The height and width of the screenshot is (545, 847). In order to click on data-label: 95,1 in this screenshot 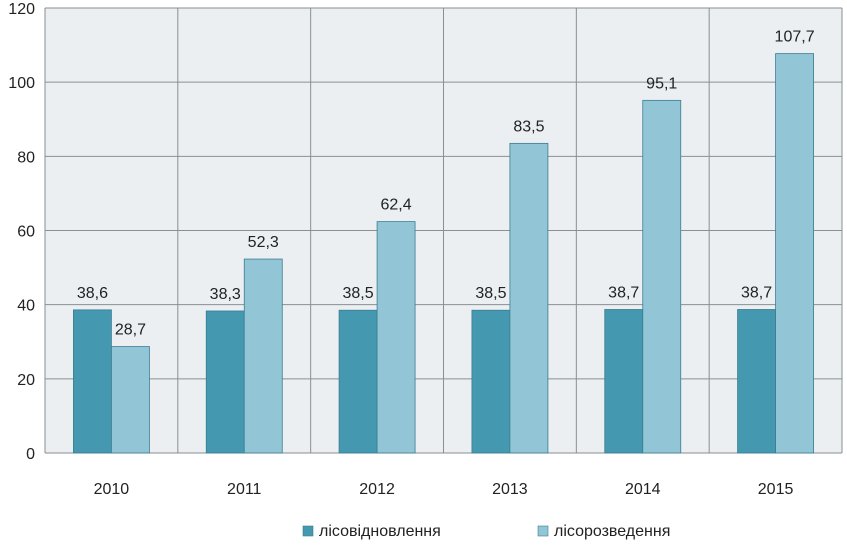, I will do `click(661, 83)`.